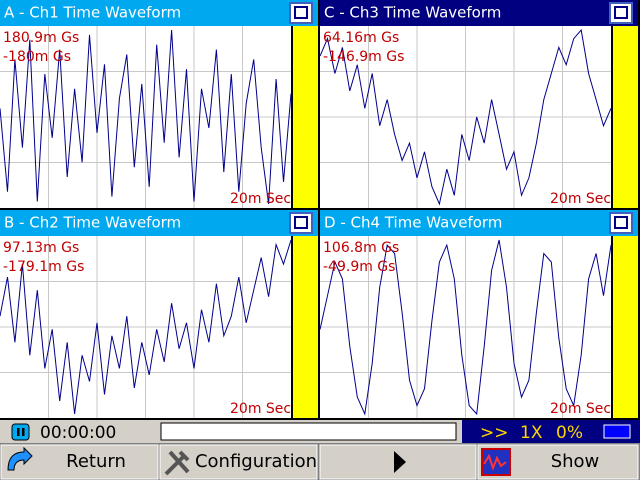 The image size is (640, 480). I want to click on show-button: Show, so click(558, 462).